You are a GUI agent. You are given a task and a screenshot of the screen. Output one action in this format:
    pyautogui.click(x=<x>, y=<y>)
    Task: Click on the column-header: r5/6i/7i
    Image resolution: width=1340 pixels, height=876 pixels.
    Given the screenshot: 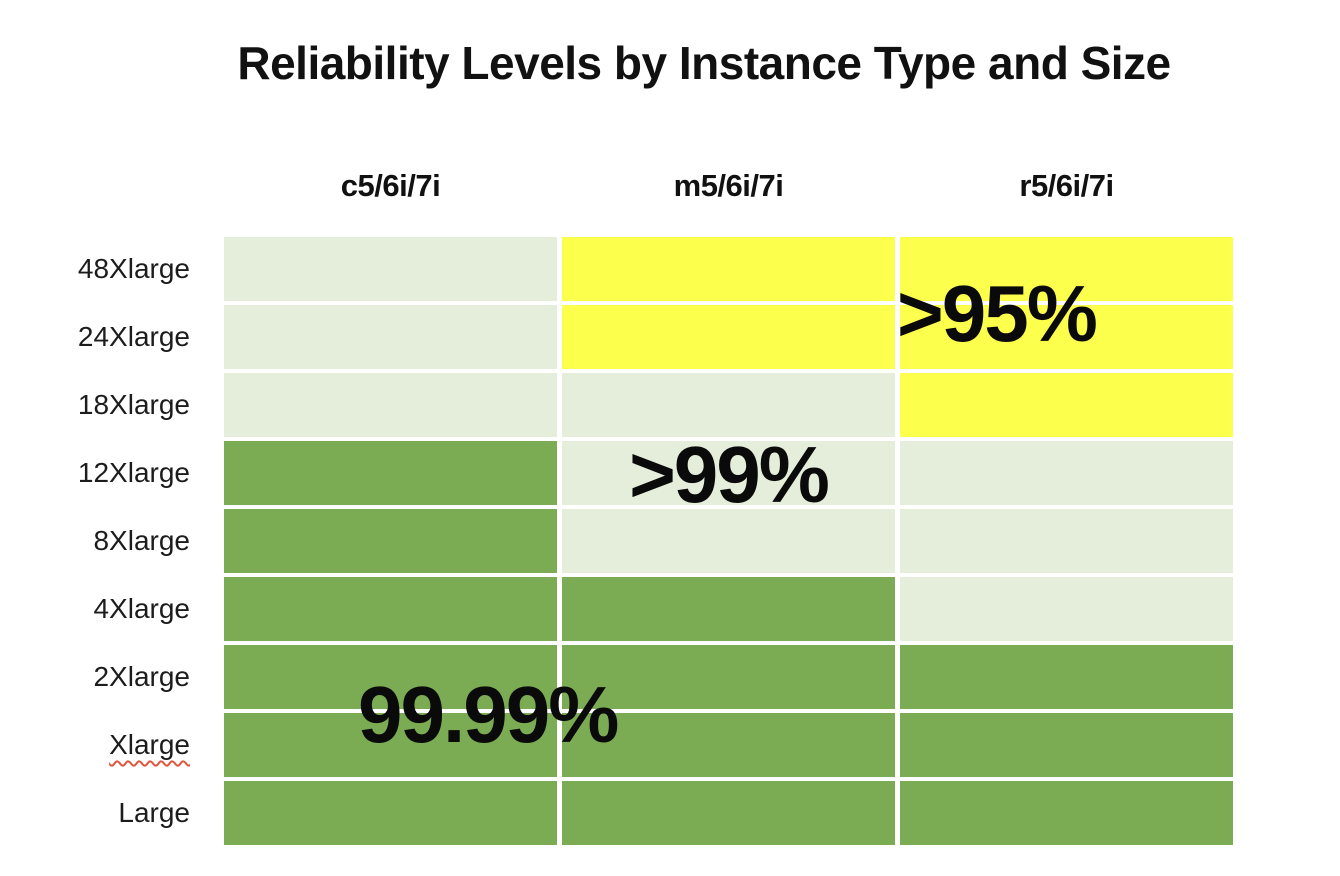 What is the action you would take?
    pyautogui.click(x=1066, y=185)
    